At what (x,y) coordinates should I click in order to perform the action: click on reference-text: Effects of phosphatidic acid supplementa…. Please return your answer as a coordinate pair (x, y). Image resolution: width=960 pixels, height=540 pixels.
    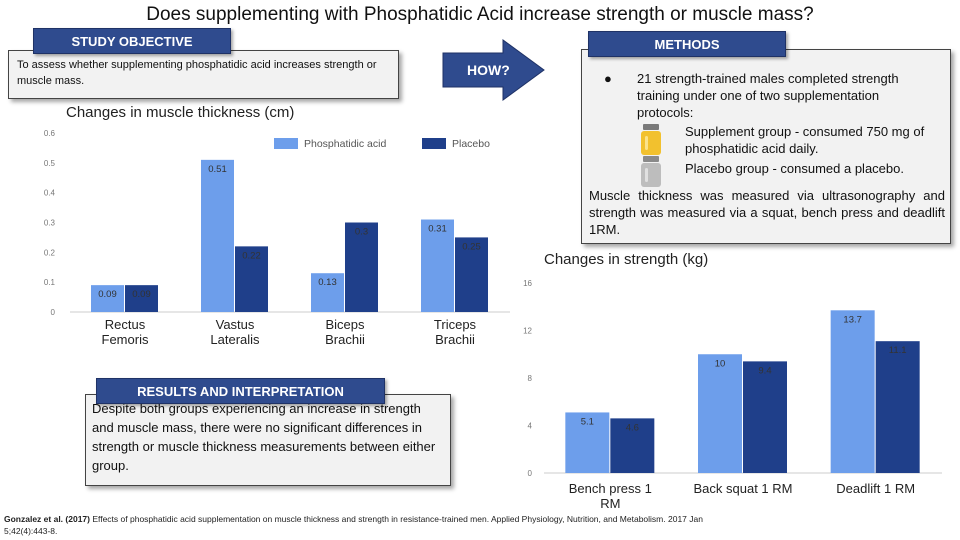
    Looking at the image, I should click on (353, 525).